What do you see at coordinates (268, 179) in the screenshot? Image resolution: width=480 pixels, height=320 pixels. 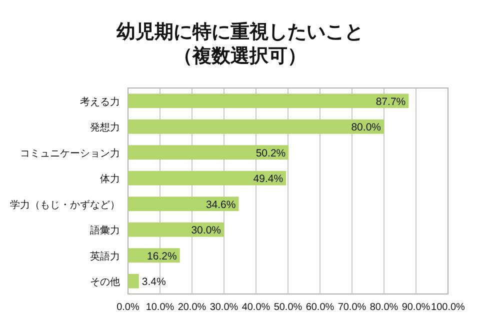 I see `data-label: 49.4%` at bounding box center [268, 179].